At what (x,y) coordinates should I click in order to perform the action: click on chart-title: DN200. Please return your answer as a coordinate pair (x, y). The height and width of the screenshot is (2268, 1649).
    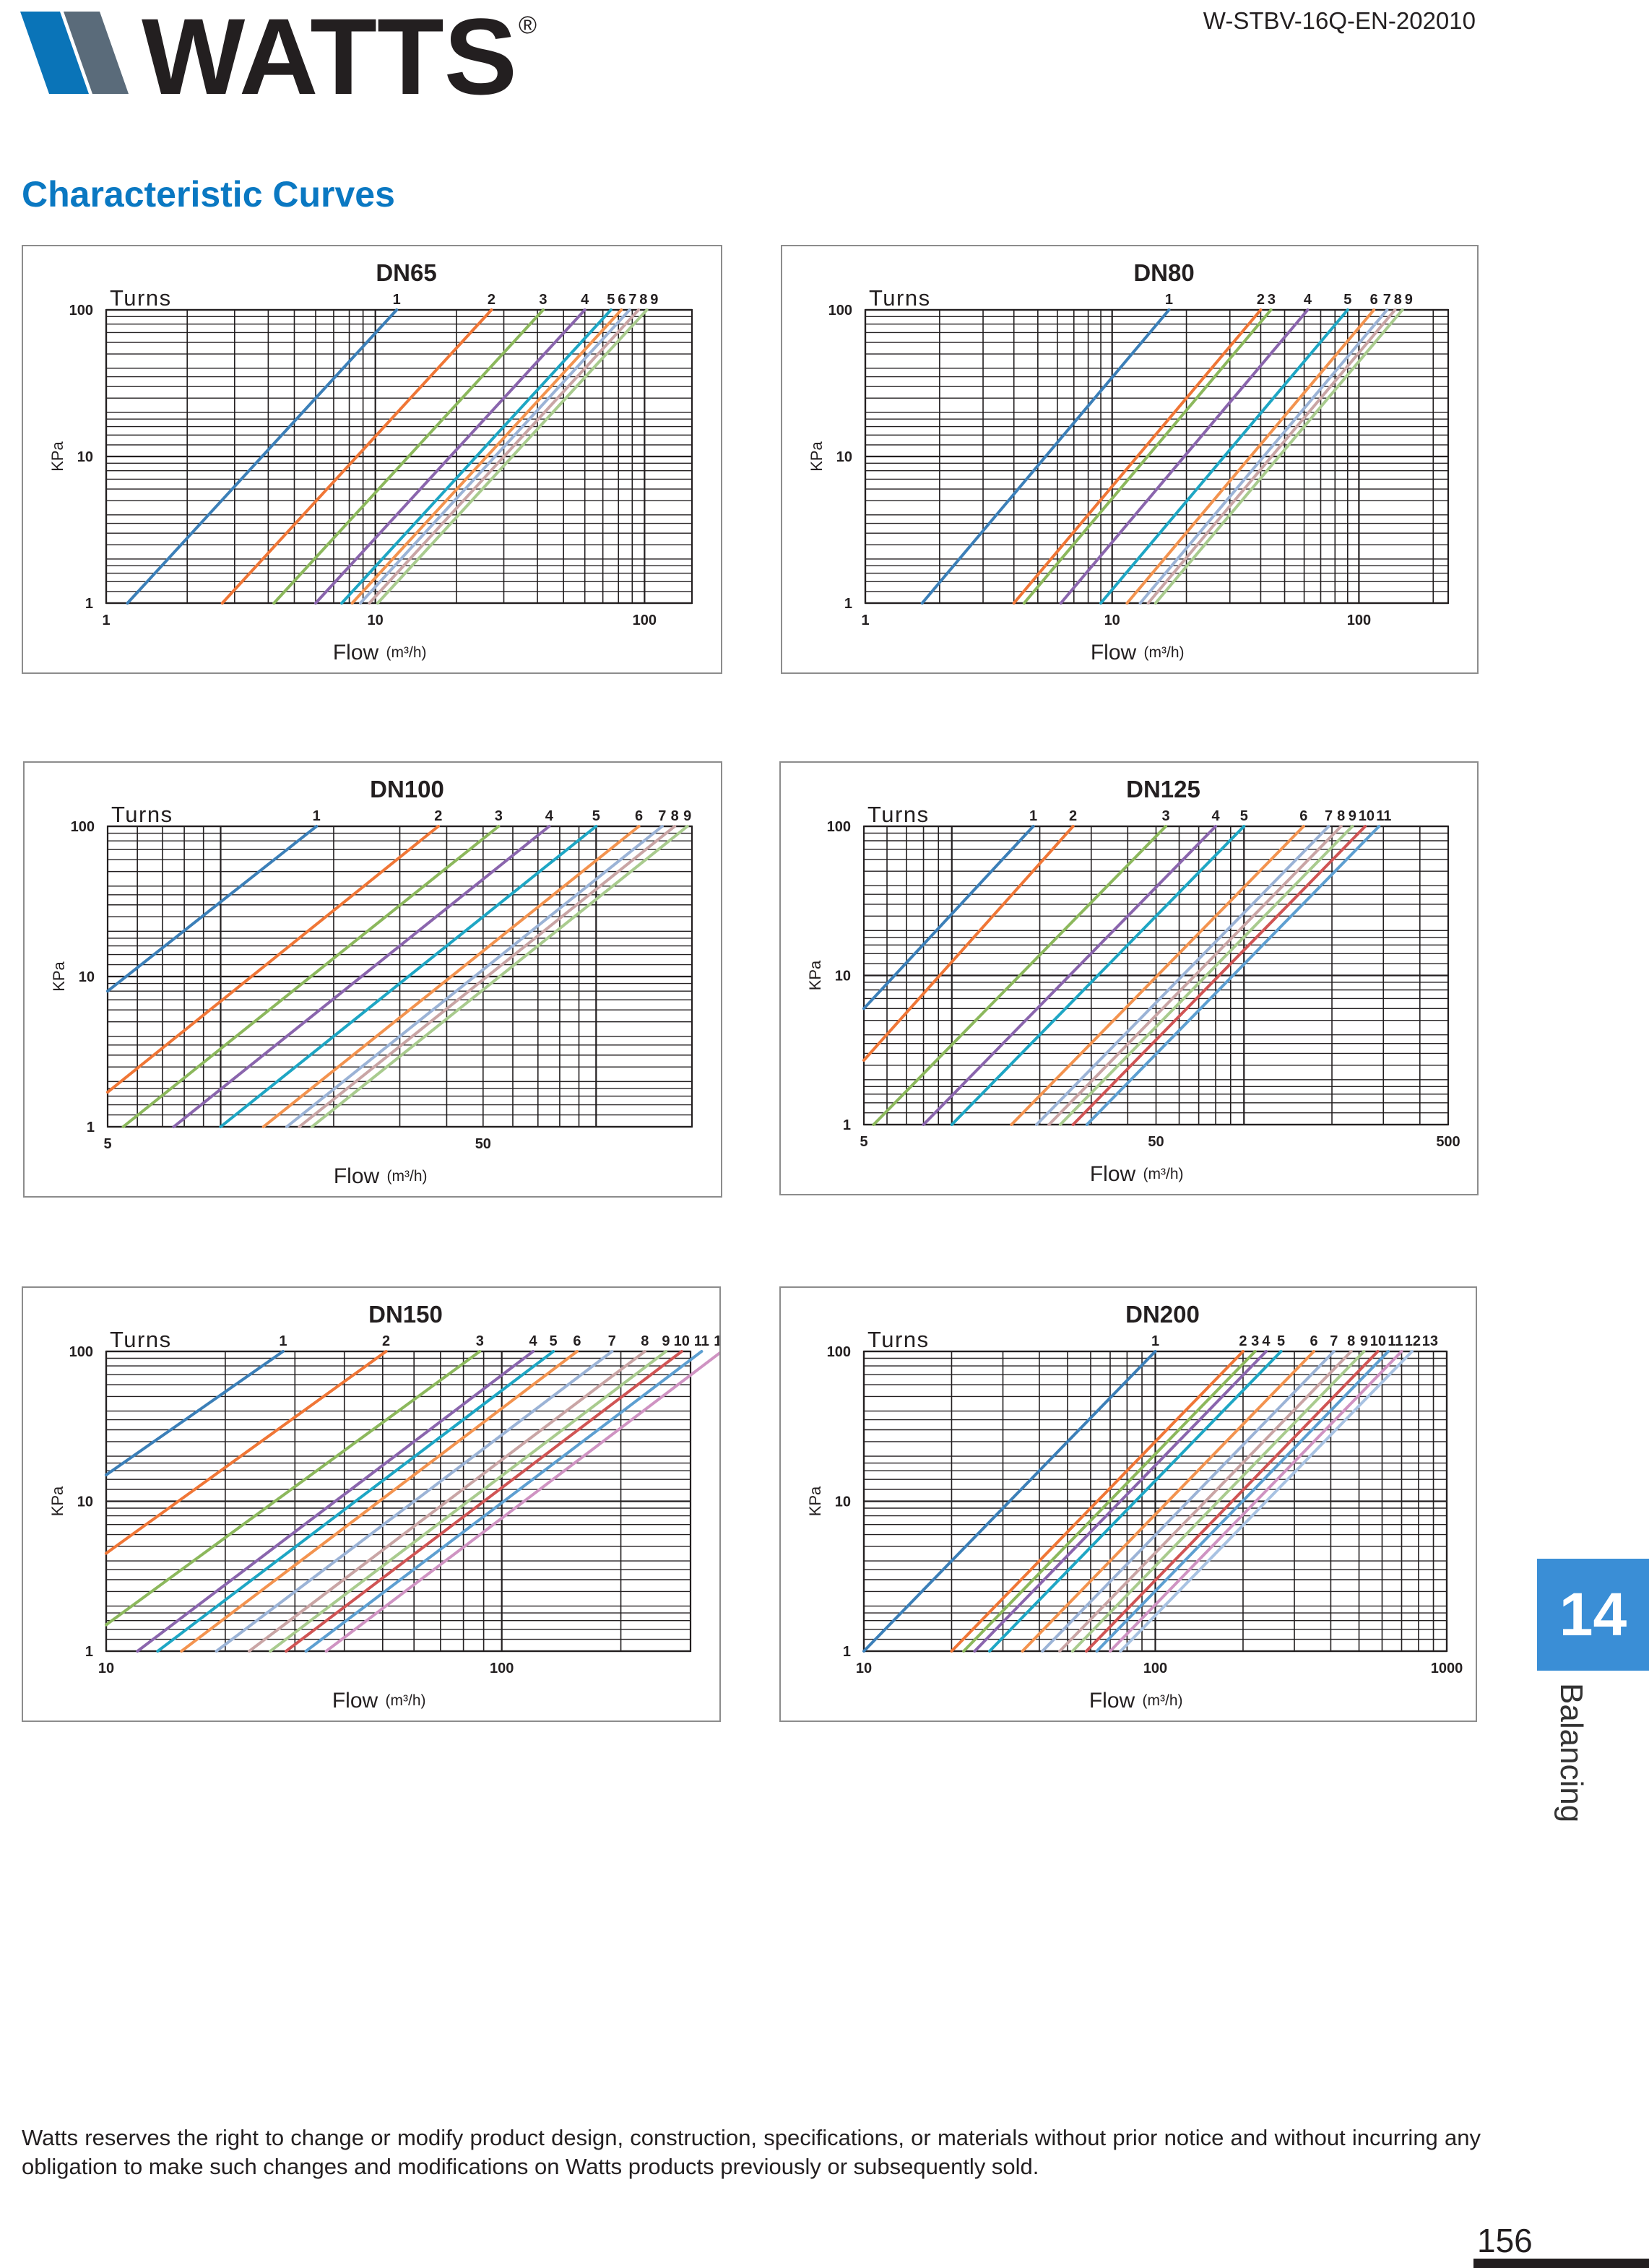
    Looking at the image, I should click on (1162, 1314).